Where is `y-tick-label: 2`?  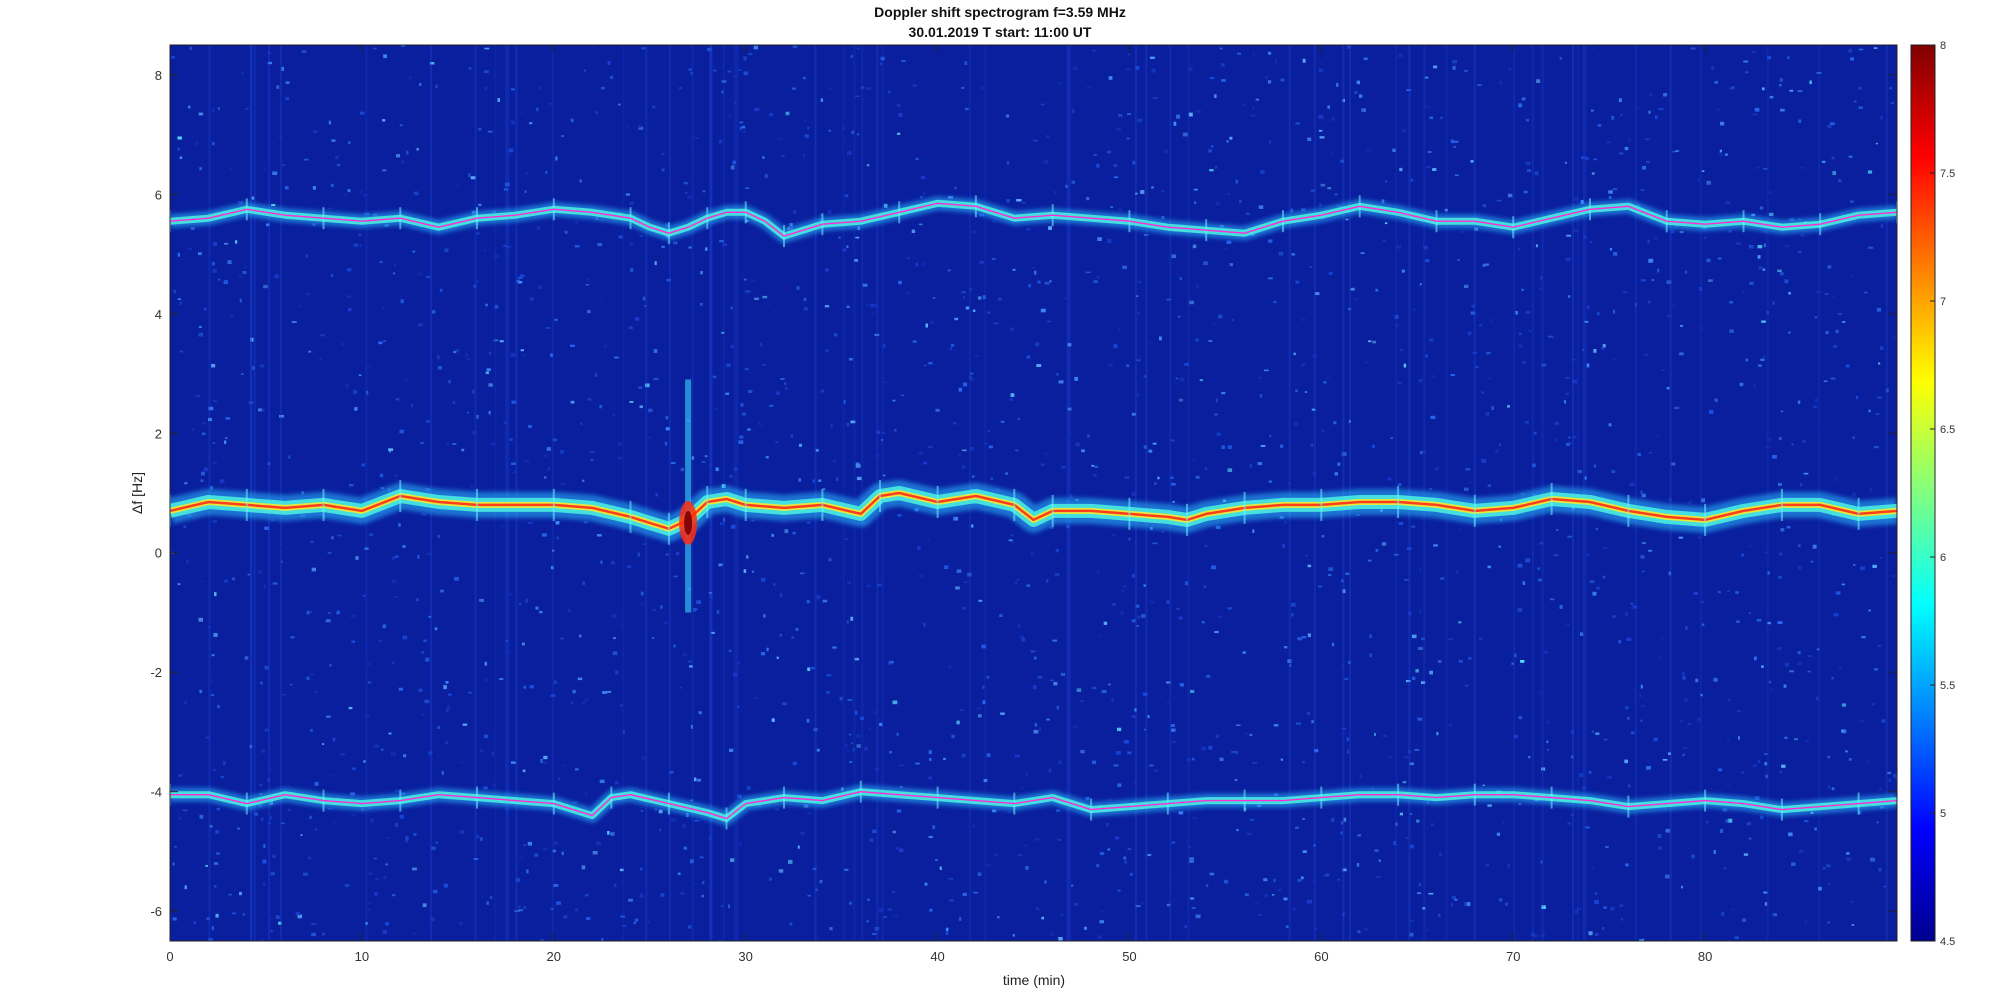 y-tick-label: 2 is located at coordinates (158, 433).